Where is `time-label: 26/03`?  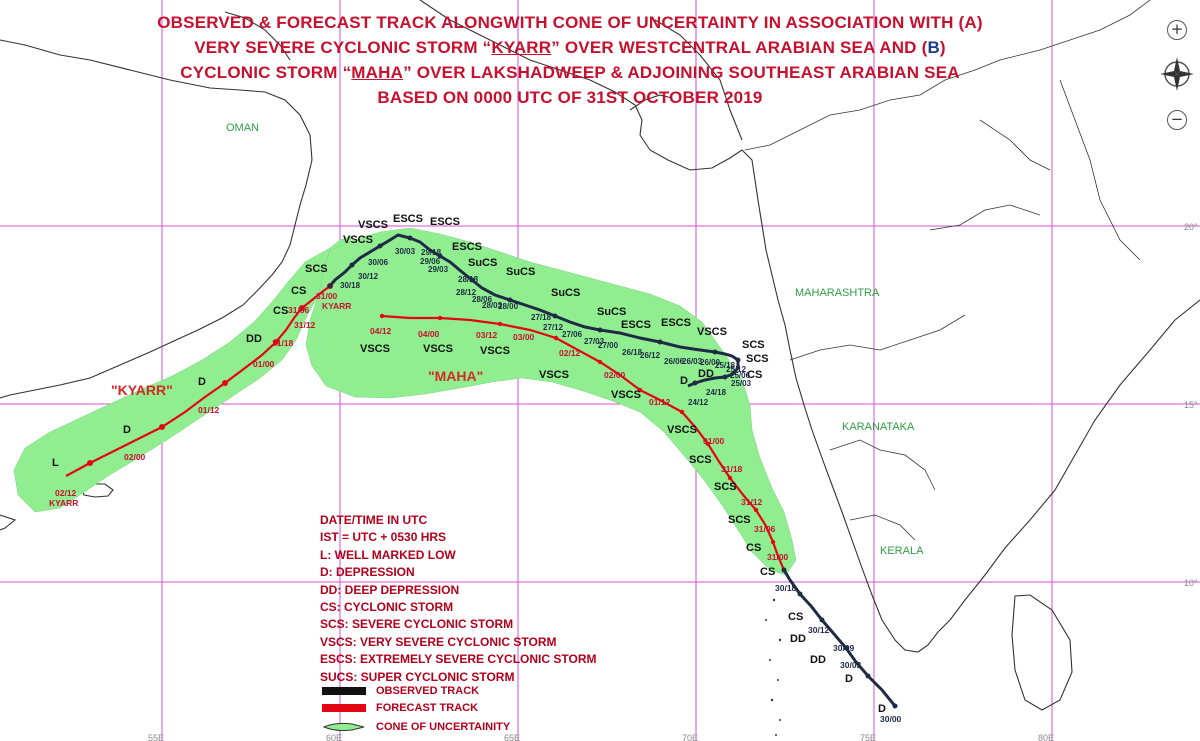 time-label: 26/03 is located at coordinates (692, 361).